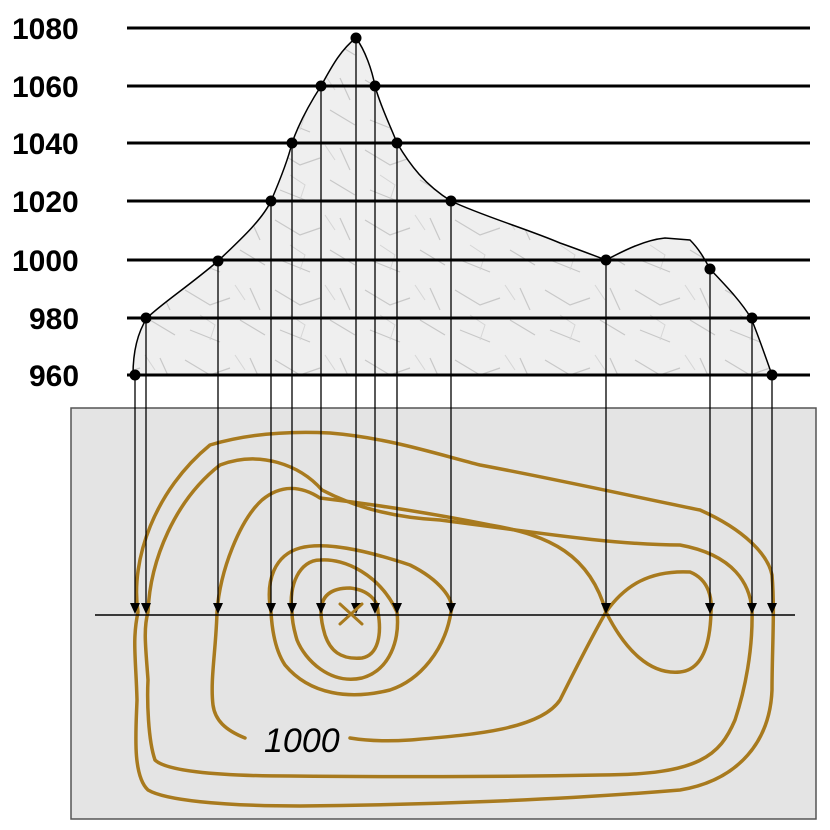  I want to click on elevation-label-1020: 1020, so click(45, 202).